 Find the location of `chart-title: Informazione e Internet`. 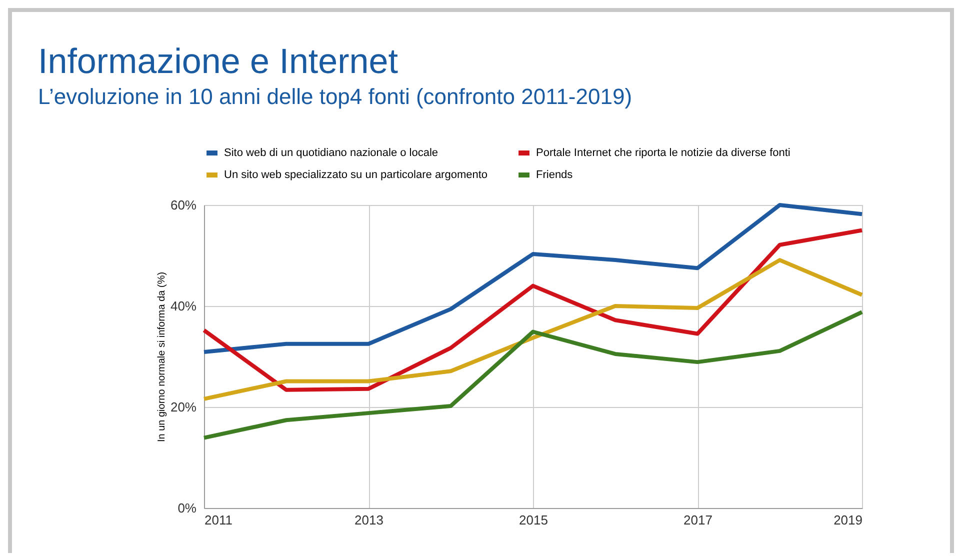

chart-title: Informazione e Internet is located at coordinates (218, 62).